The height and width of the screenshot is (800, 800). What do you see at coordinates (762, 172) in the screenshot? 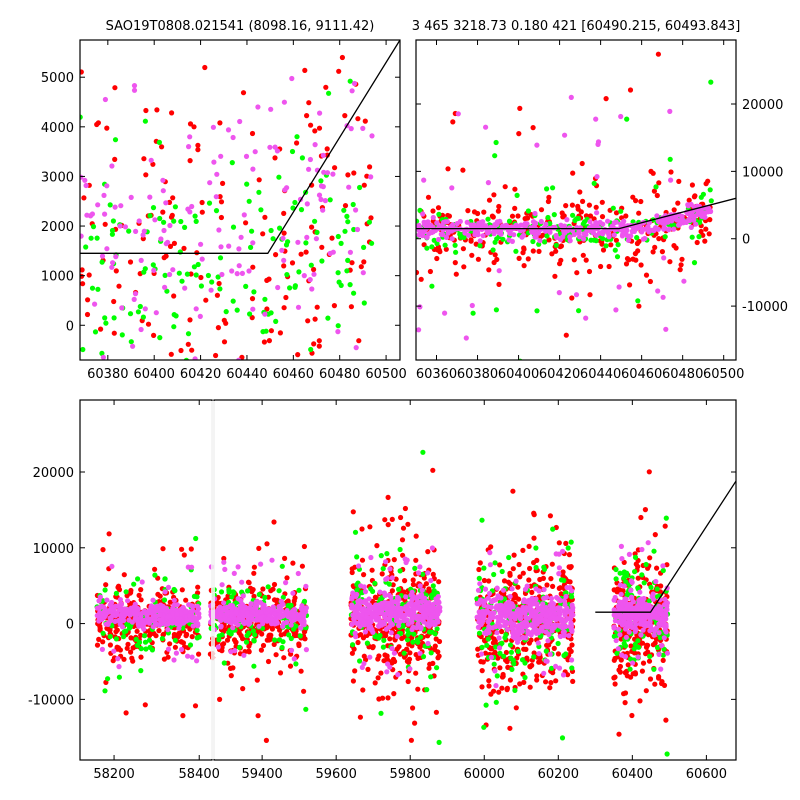
I see `top-right-y-tick-label: 10000` at bounding box center [762, 172].